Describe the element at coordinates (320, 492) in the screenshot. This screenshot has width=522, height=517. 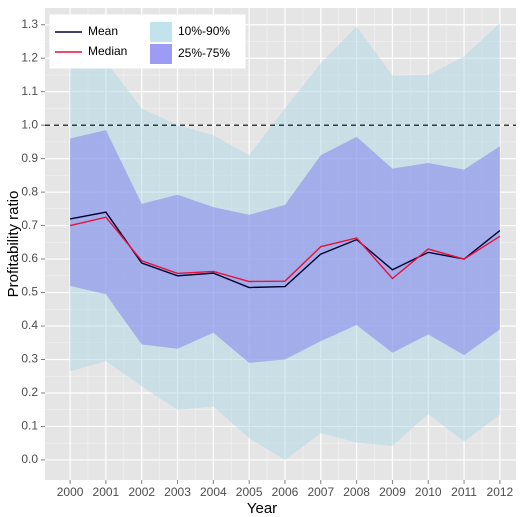
I see `x-tick-label: 2007` at that location.